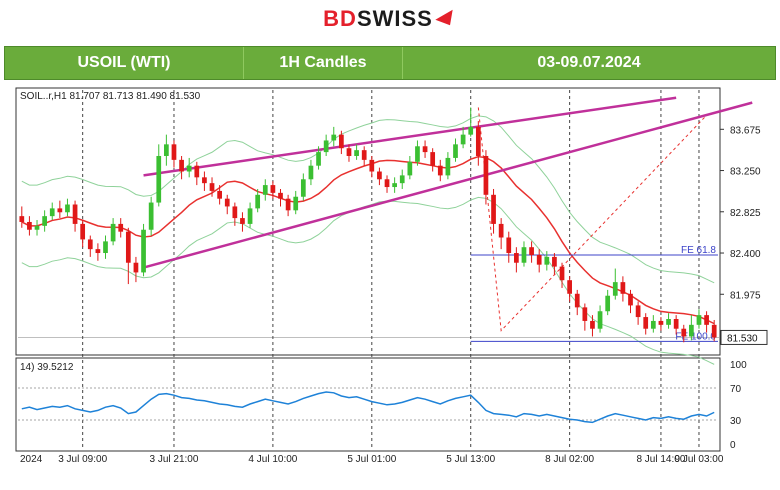 The height and width of the screenshot is (490, 780). What do you see at coordinates (733, 445) in the screenshot?
I see `sub-tick-label: 0` at bounding box center [733, 445].